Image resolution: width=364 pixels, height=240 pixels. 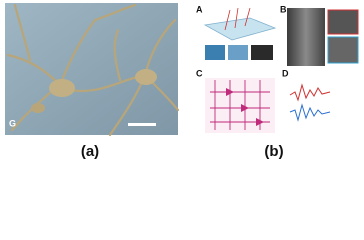 What do you see at coordinates (237, 19) in the screenshot?
I see `probe-lines` at bounding box center [237, 19].